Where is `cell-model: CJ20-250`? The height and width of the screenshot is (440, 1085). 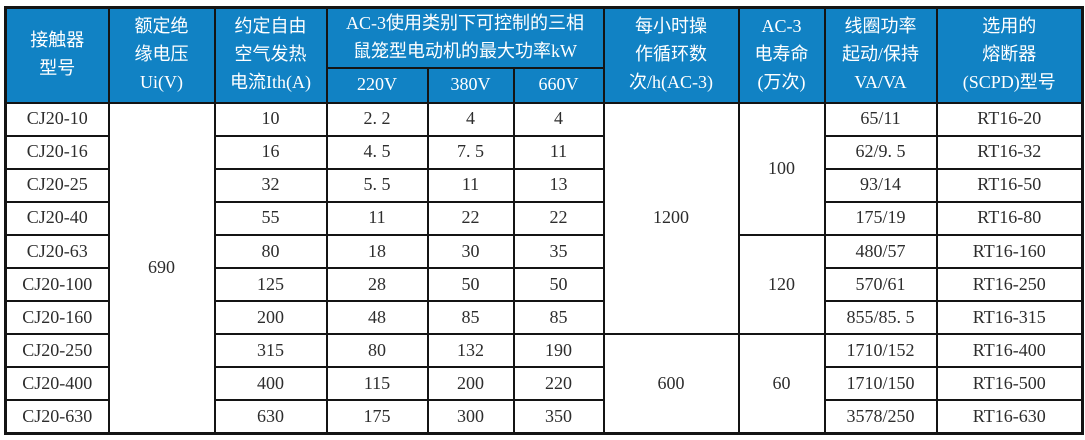
cell-model: CJ20-250 is located at coordinates (57, 351).